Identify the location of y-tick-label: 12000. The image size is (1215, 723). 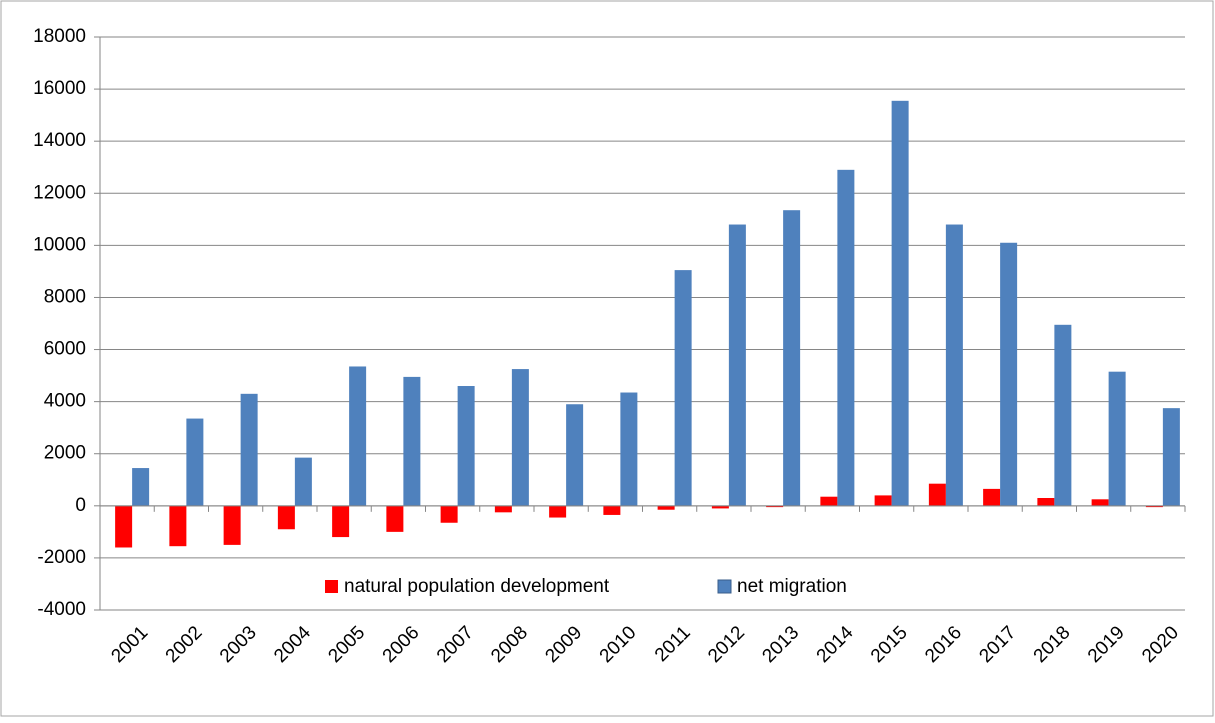
(59, 192).